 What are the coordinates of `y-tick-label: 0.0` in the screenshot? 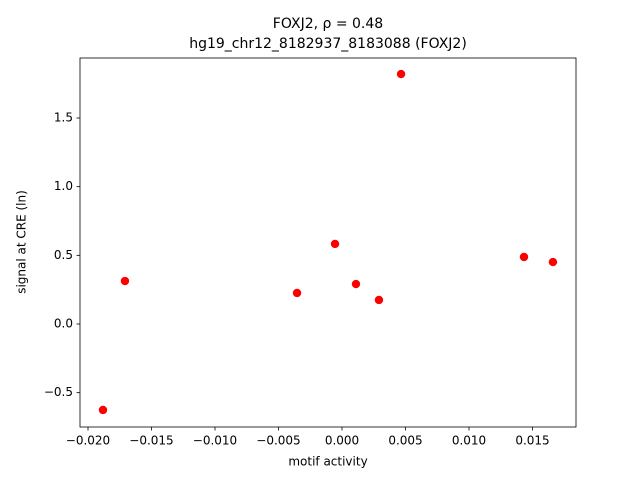 It's located at (63, 324).